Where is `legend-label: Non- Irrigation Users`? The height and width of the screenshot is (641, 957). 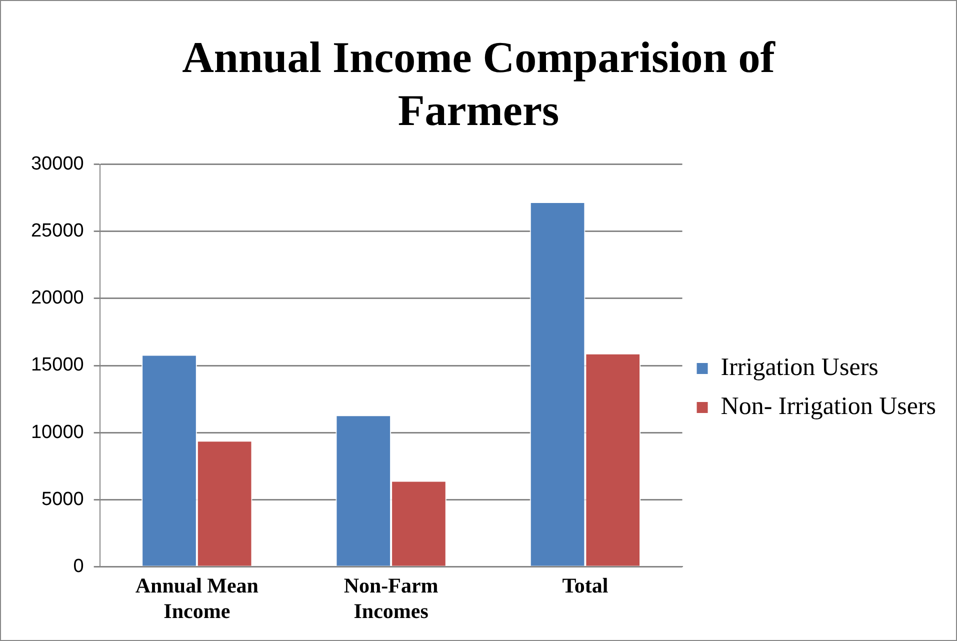
legend-label: Non- Irrigation Users is located at coordinates (828, 406).